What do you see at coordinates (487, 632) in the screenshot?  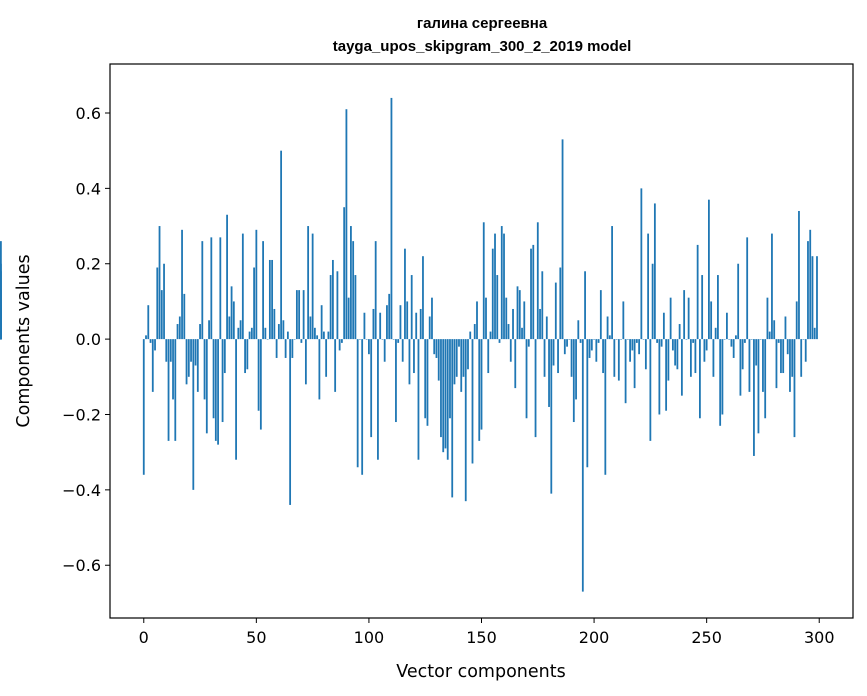 I see `x-axis-ticks: 0 50 100 150 200 250 300` at bounding box center [487, 632].